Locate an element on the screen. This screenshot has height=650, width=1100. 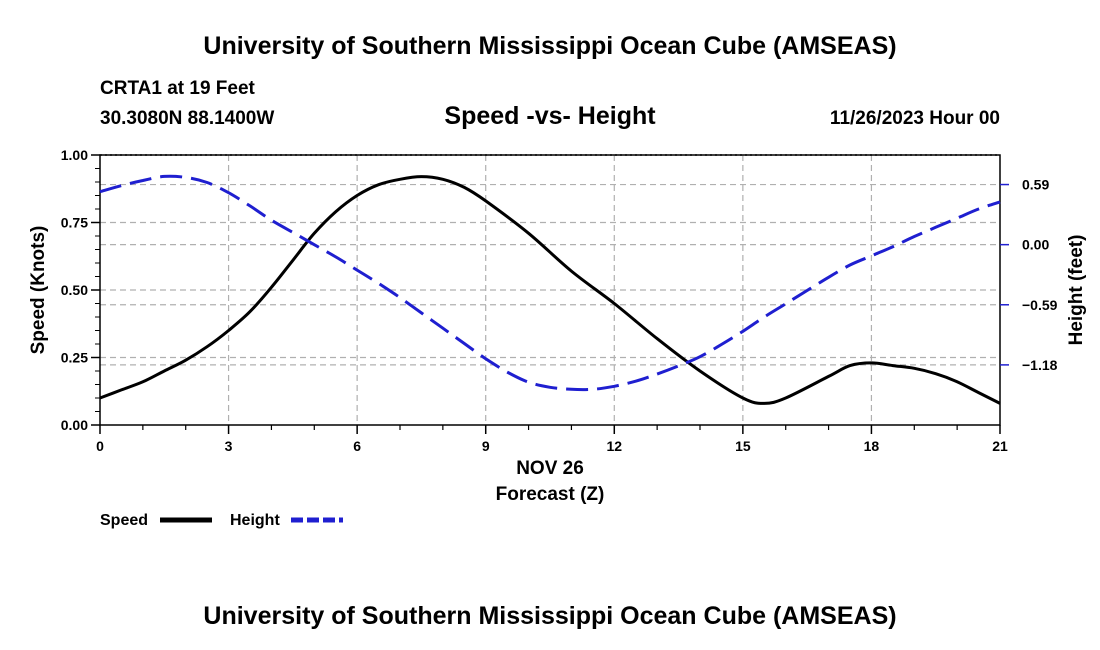
y2-tick-label: 0.59 is located at coordinates (1035, 185).